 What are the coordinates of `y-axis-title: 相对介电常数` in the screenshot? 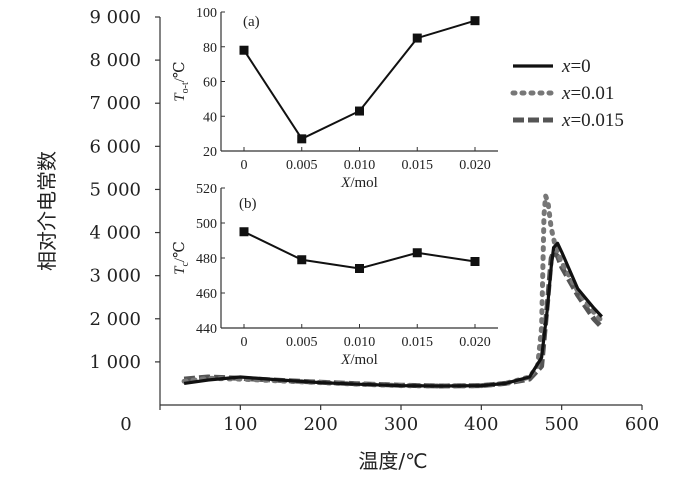 It's located at (47, 211).